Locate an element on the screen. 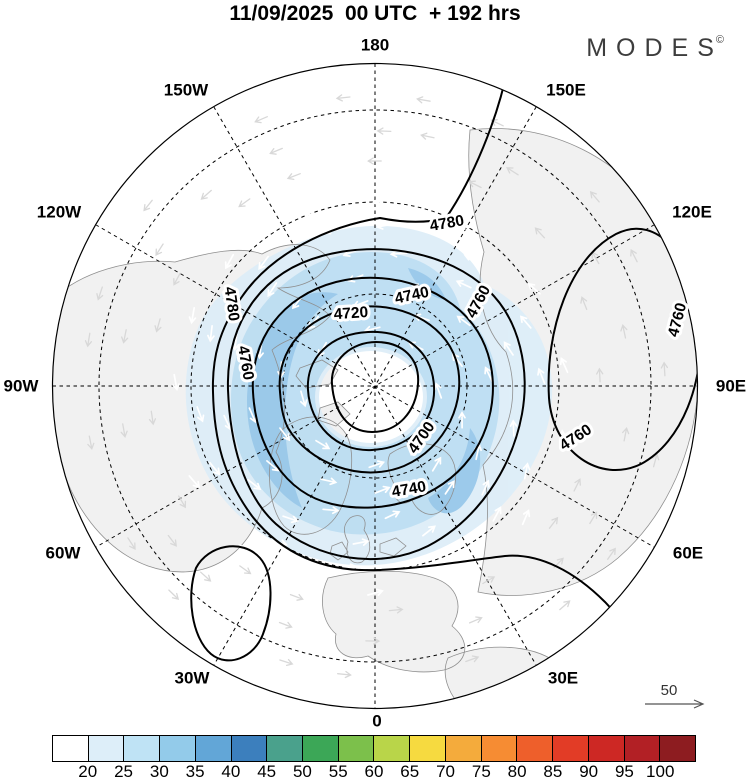 This screenshot has width=750, height=782. landmass is located at coordinates (393, 621).